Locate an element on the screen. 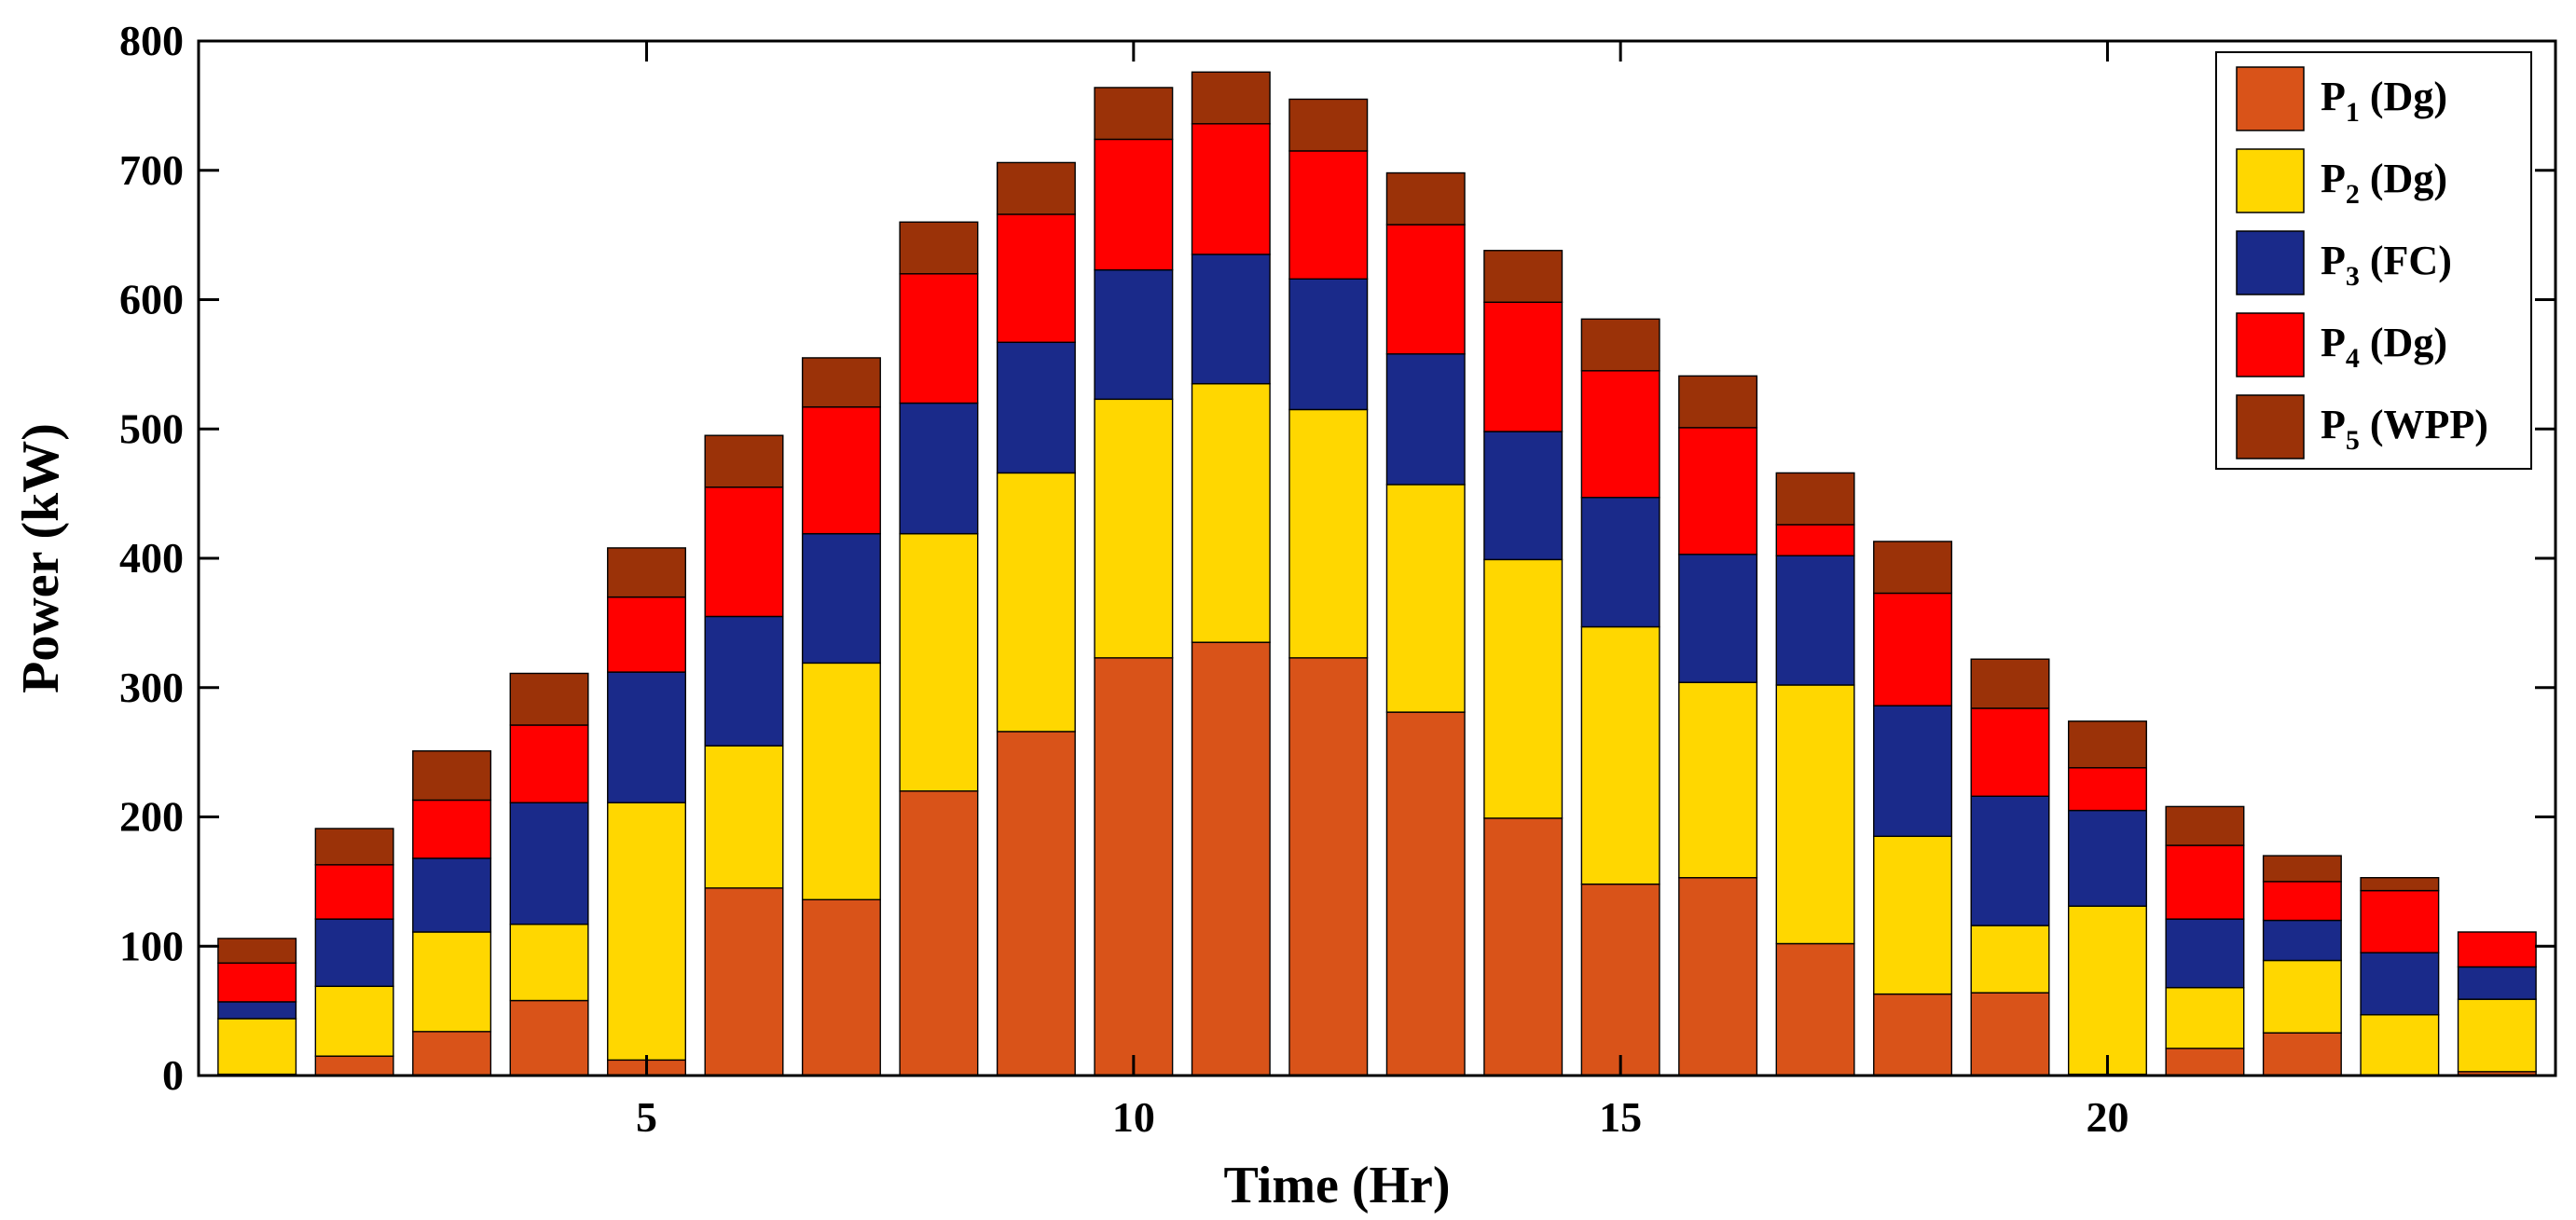  bar-hour-18-p4 is located at coordinates (1913, 649).